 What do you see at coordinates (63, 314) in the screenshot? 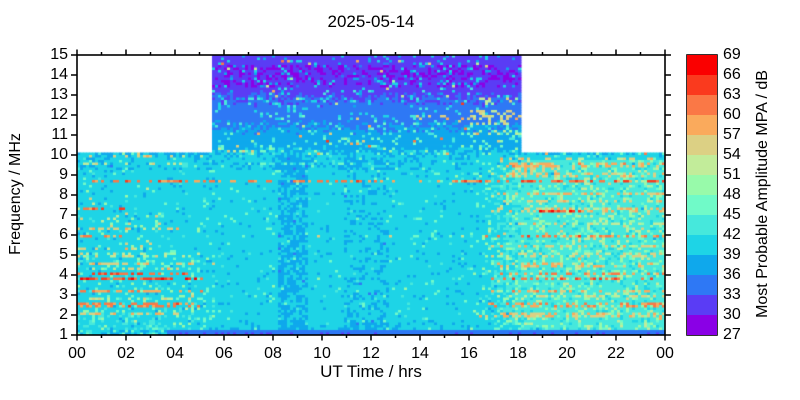
I see `y-tick-label: 2` at bounding box center [63, 314].